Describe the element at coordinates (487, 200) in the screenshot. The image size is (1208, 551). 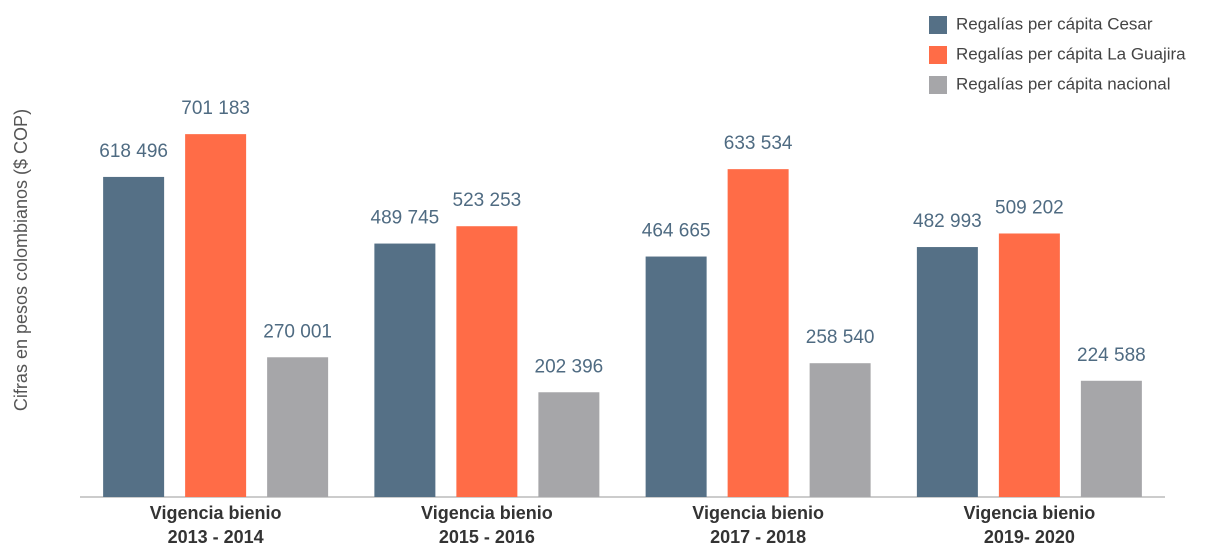
I see `data-label: 523 253` at that location.